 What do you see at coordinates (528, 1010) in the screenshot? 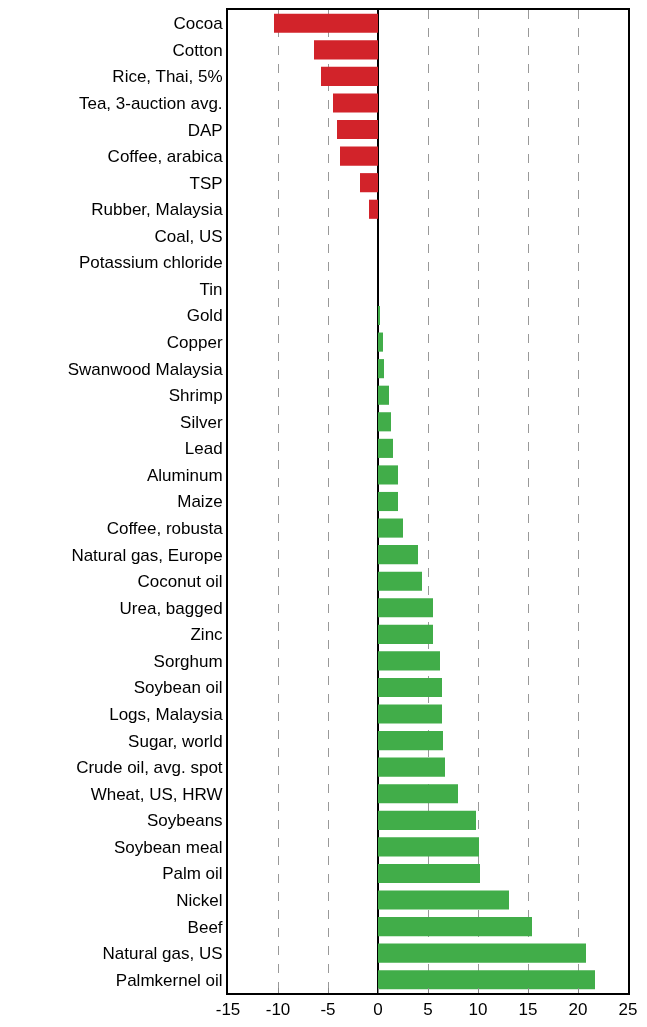
I see `x-tick-label: 15` at bounding box center [528, 1010].